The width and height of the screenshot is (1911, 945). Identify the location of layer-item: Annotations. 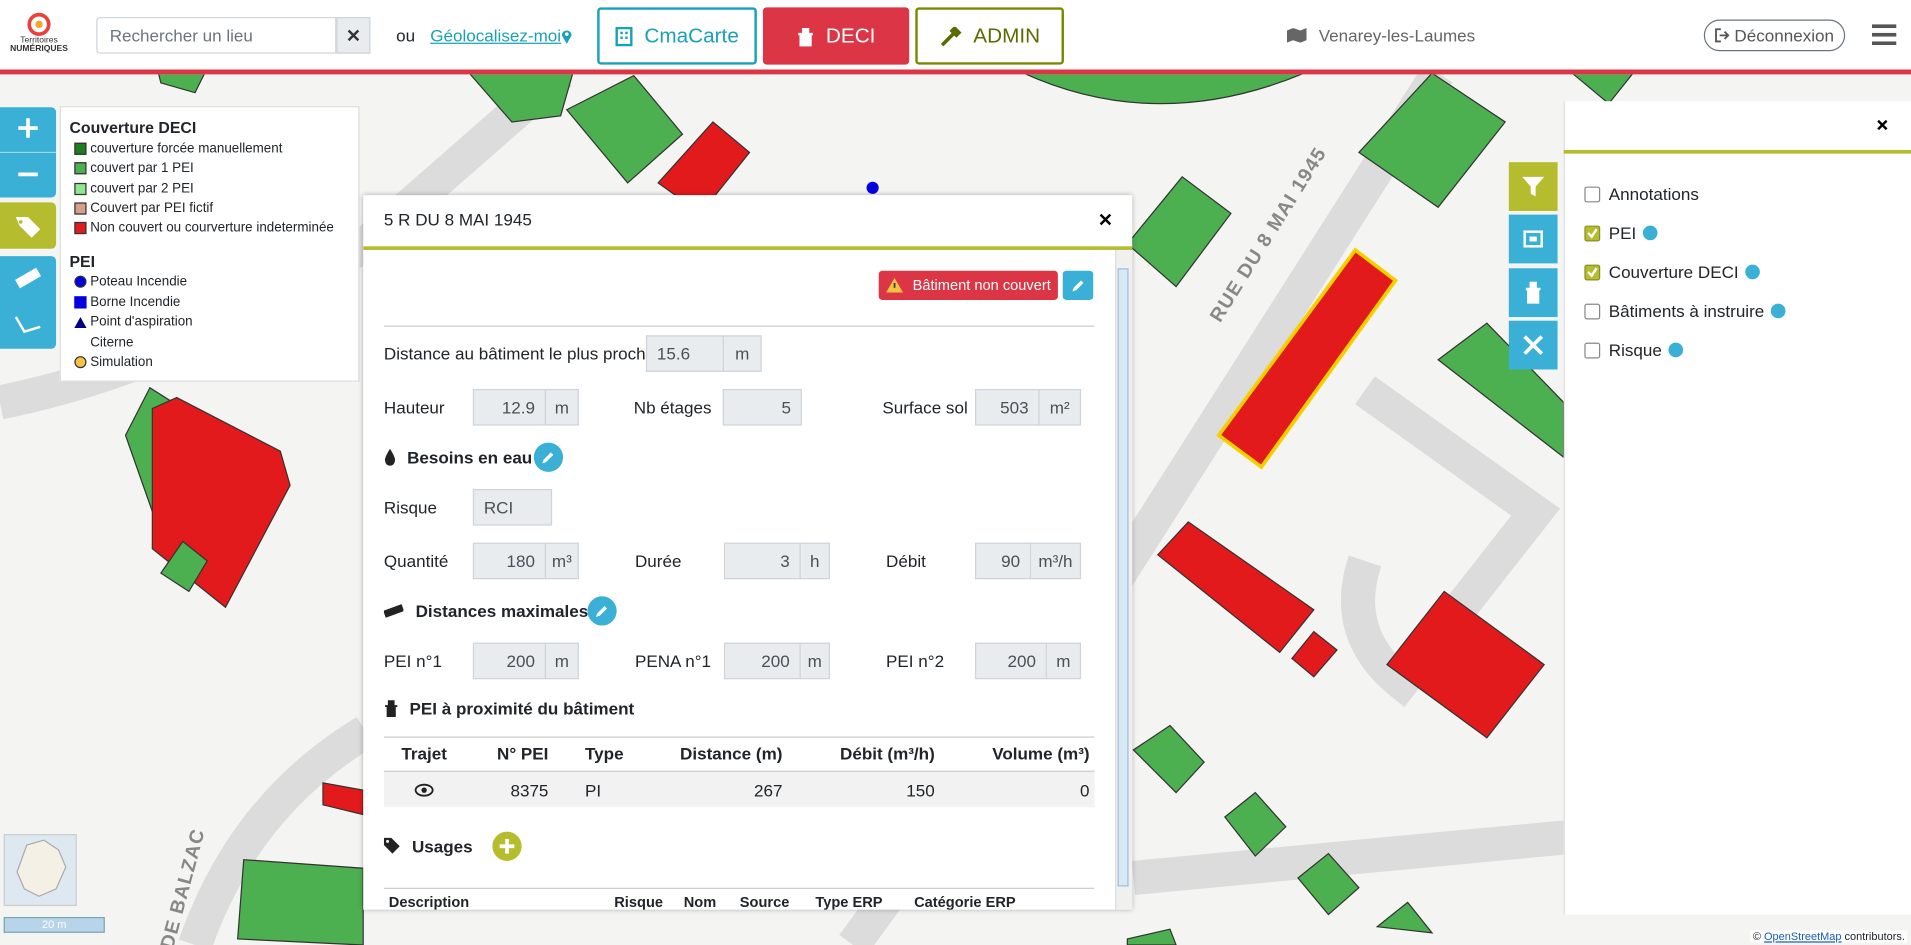
(1641, 194).